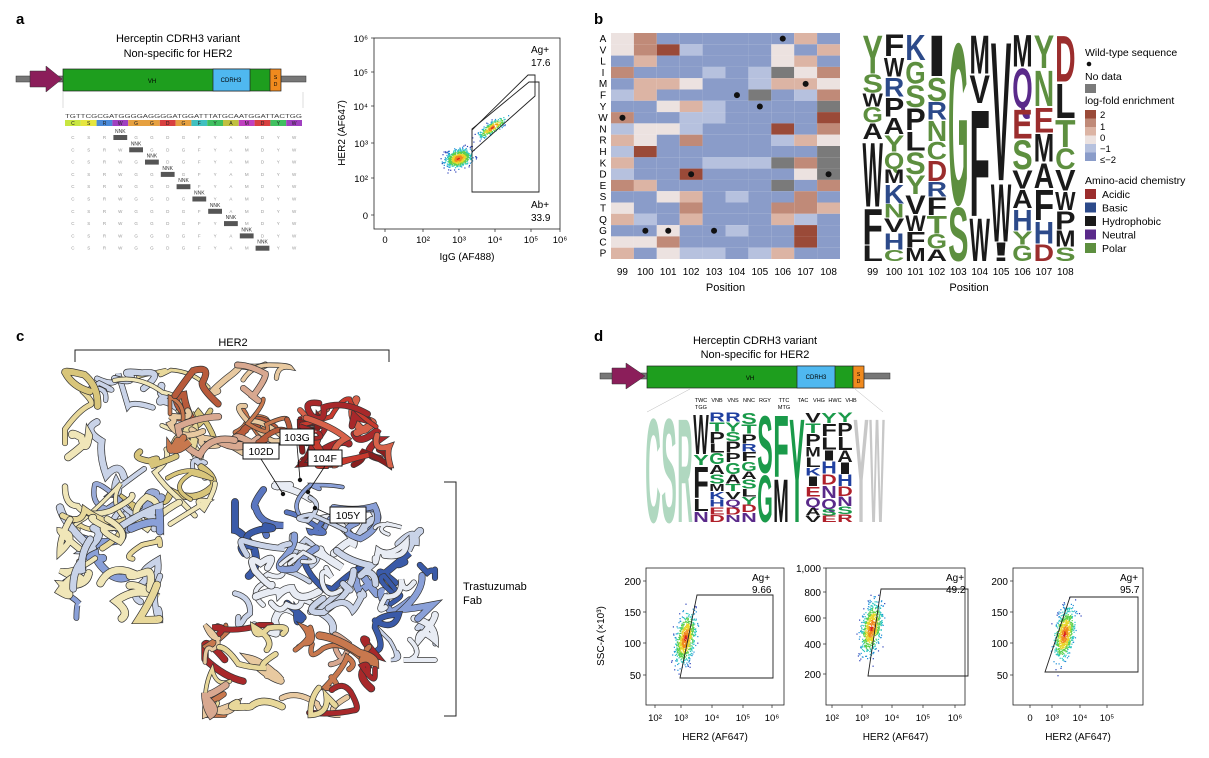  What do you see at coordinates (968, 288) in the screenshot?
I see `x-axis-label: Position` at bounding box center [968, 288].